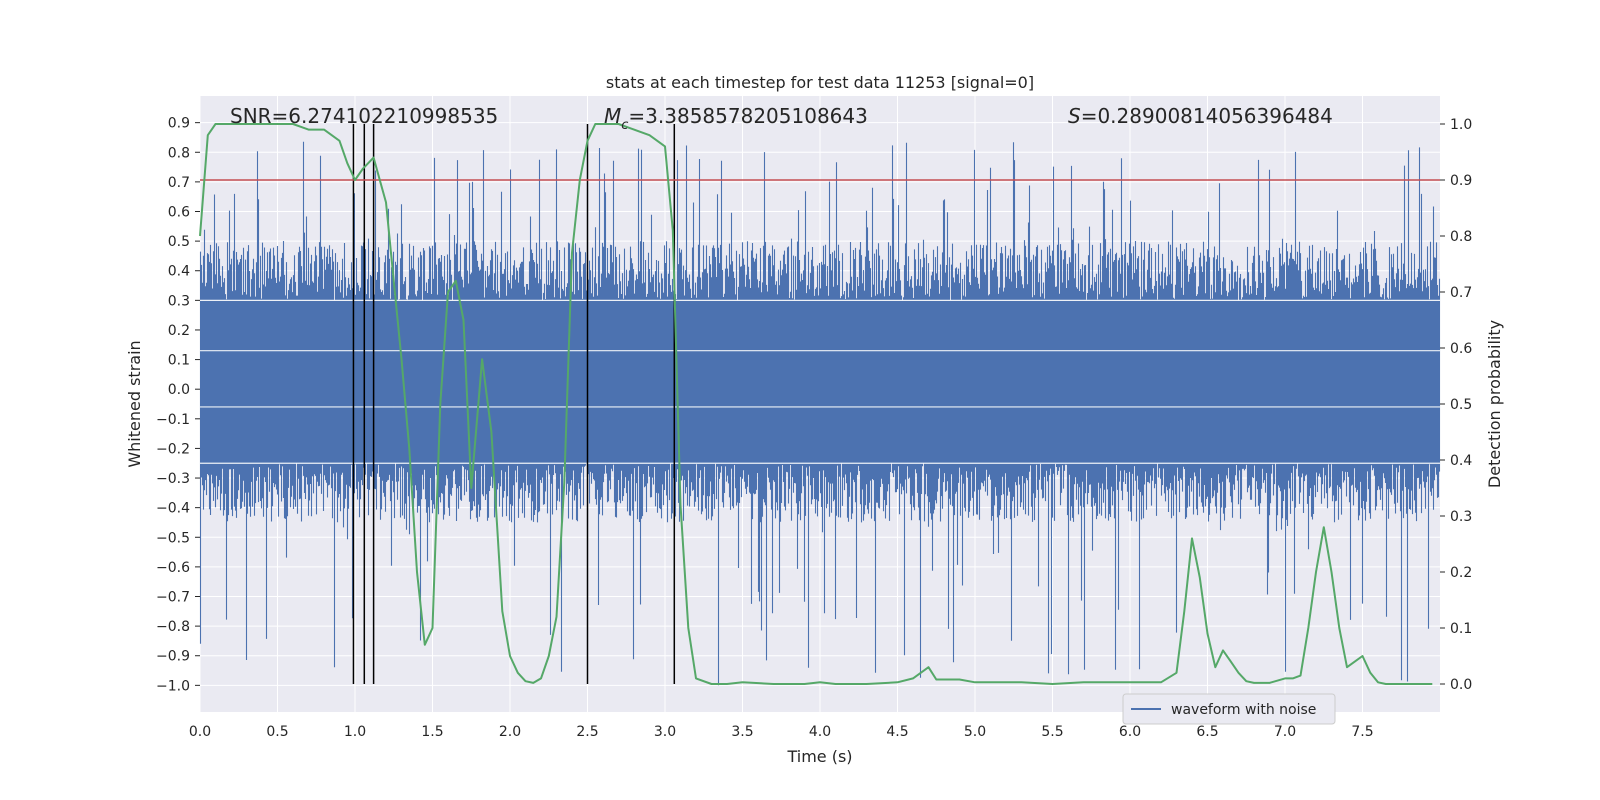 The height and width of the screenshot is (800, 1600). What do you see at coordinates (747, 116) in the screenshot?
I see `mc-value: =3.3858578205108643` at bounding box center [747, 116].